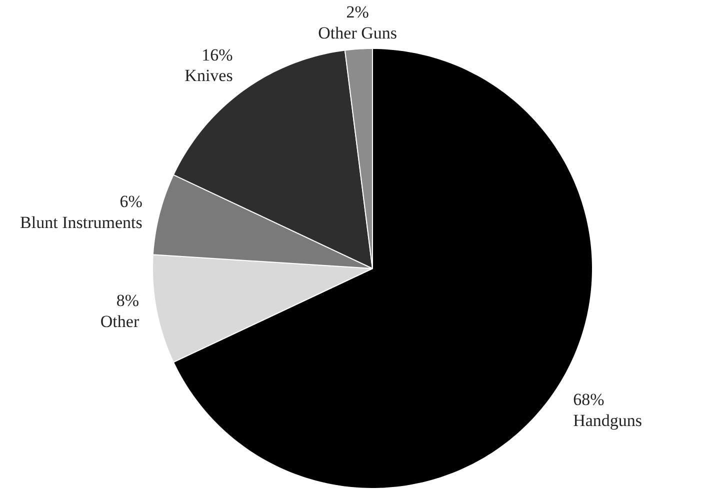  I want to click on data-label: 6%, so click(131, 202).